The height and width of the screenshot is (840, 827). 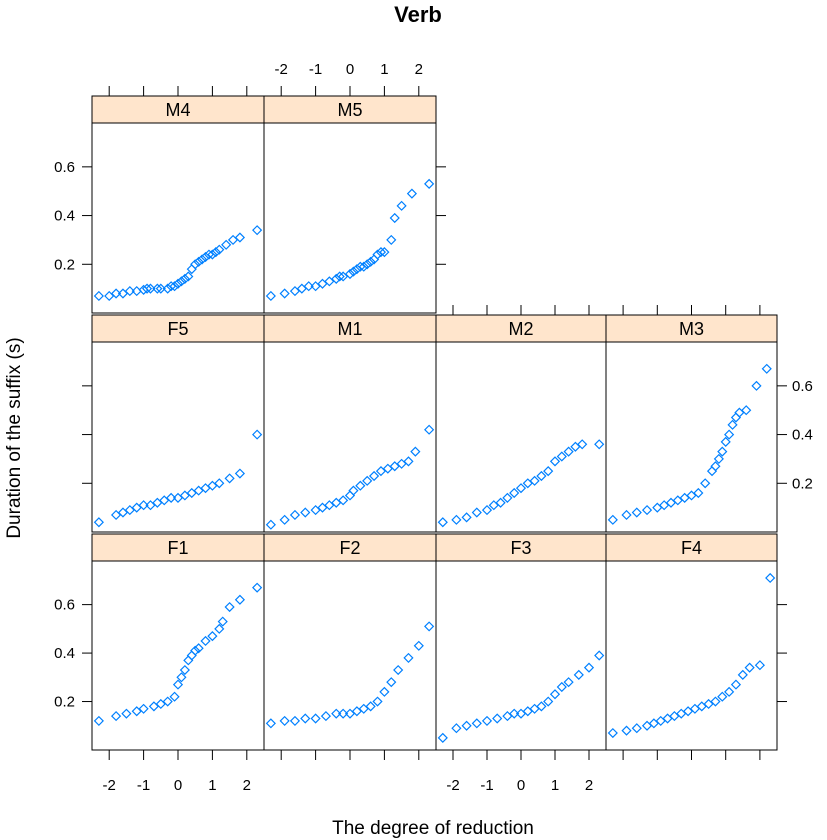 What do you see at coordinates (486, 785) in the screenshot?
I see `x-tick-label-bottom-c2-1: -1` at bounding box center [486, 785].